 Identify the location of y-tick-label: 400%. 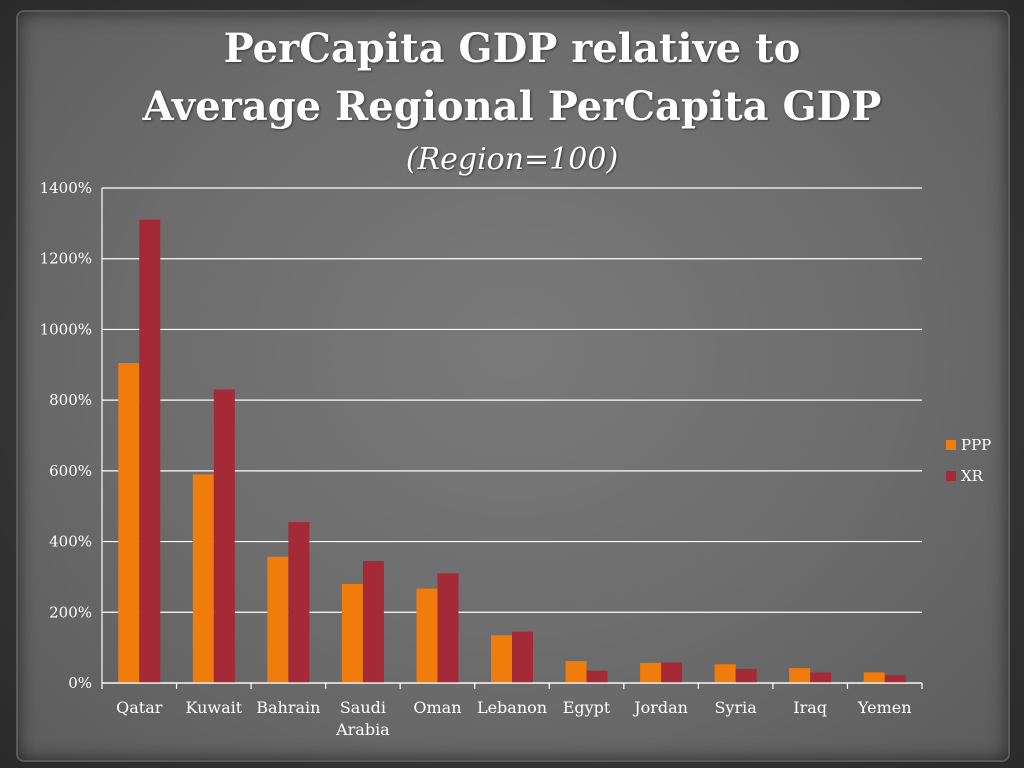
(70, 542).